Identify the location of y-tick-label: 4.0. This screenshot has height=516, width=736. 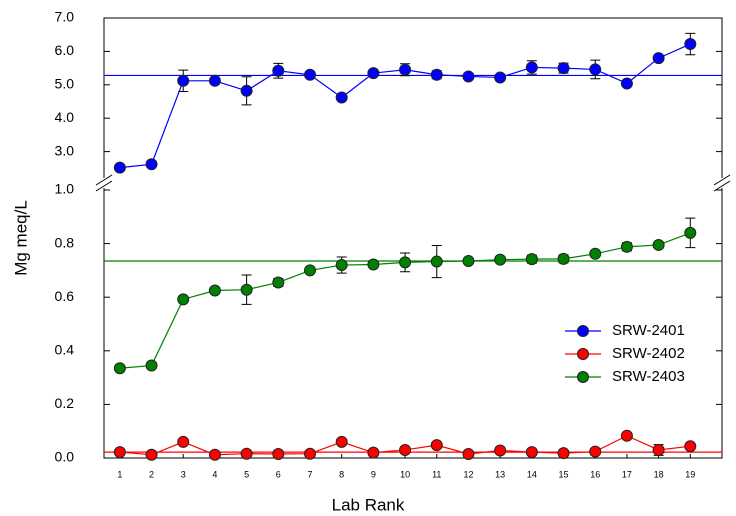
(65, 117).